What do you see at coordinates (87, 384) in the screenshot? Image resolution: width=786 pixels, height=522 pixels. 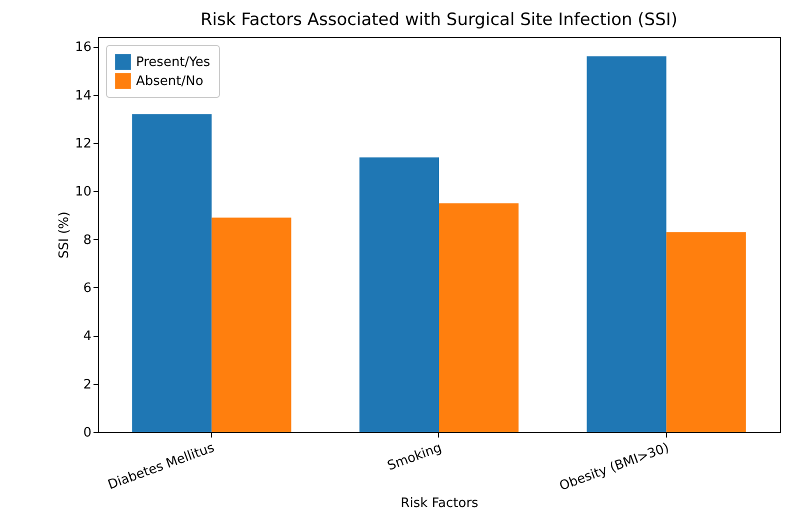 I see `y-tick-label: 2` at bounding box center [87, 384].